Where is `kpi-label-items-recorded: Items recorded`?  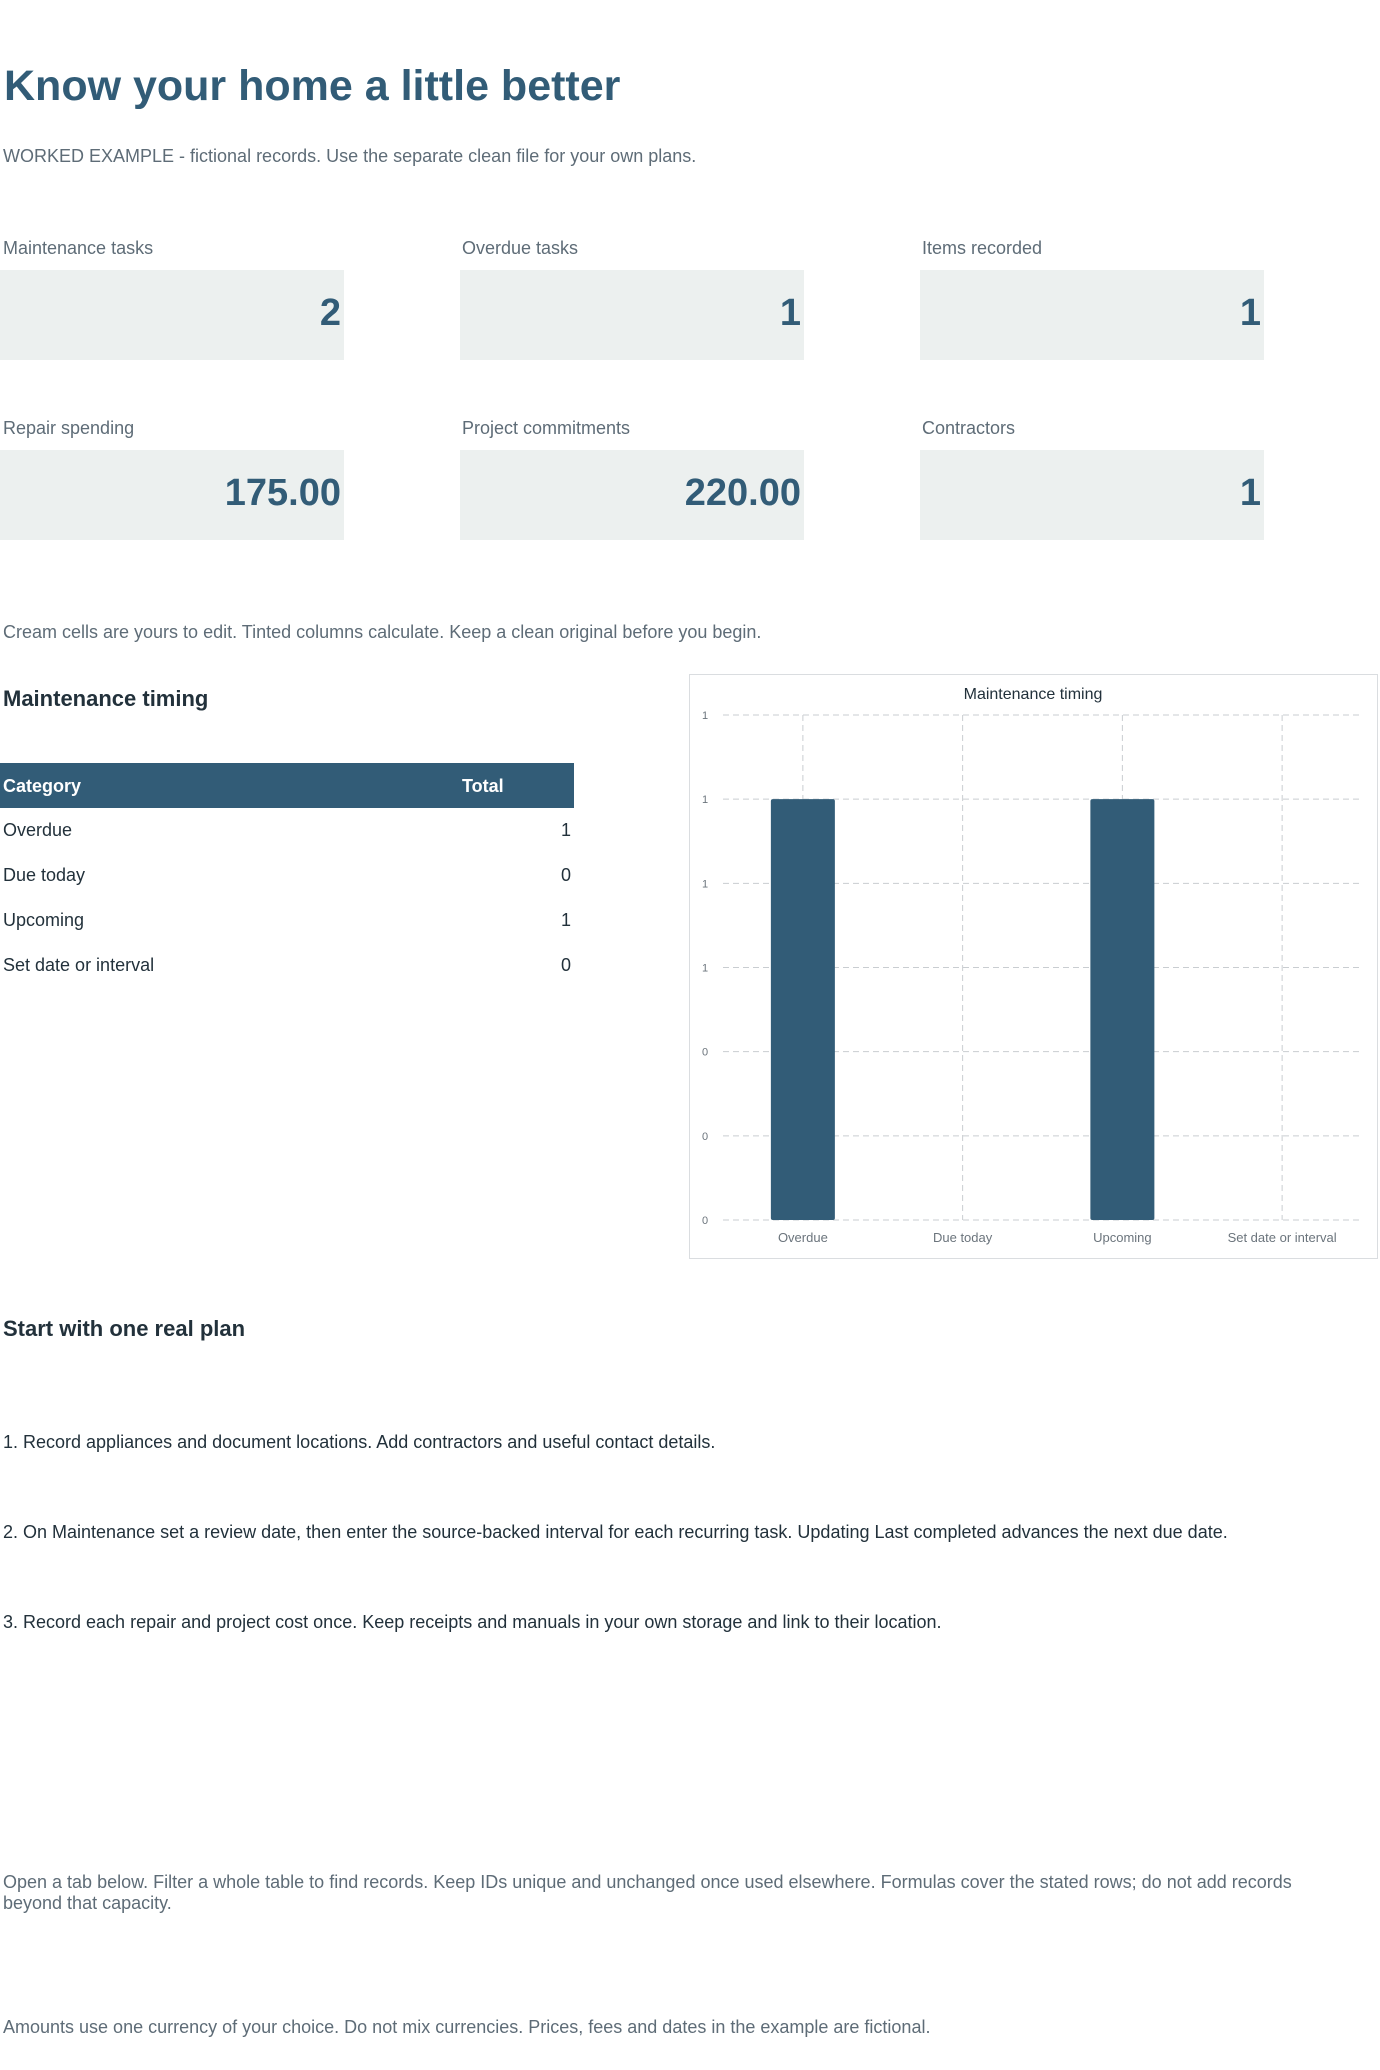 kpi-label-items-recorded: Items recorded is located at coordinates (982, 248).